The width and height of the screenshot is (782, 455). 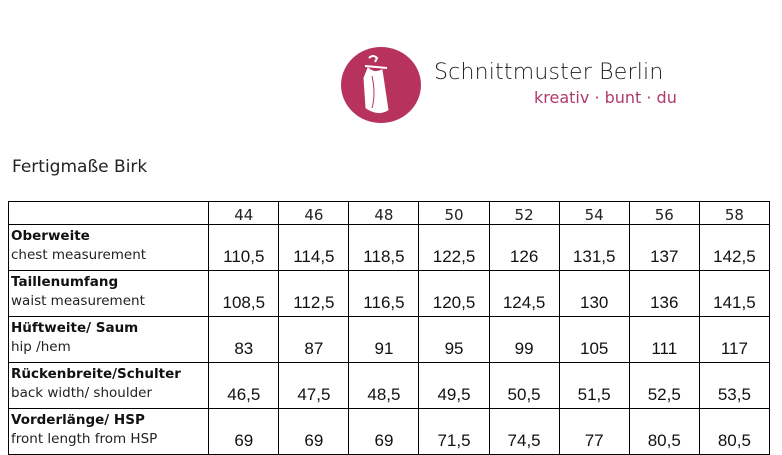 What do you see at coordinates (384, 385) in the screenshot?
I see `measurement-cell: 48,5` at bounding box center [384, 385].